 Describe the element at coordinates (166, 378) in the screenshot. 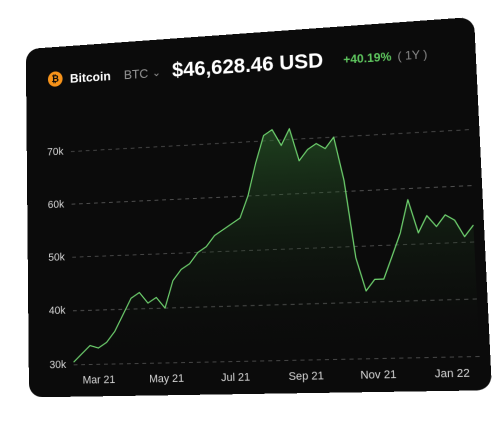

I see `x-tick-label: May 21` at that location.